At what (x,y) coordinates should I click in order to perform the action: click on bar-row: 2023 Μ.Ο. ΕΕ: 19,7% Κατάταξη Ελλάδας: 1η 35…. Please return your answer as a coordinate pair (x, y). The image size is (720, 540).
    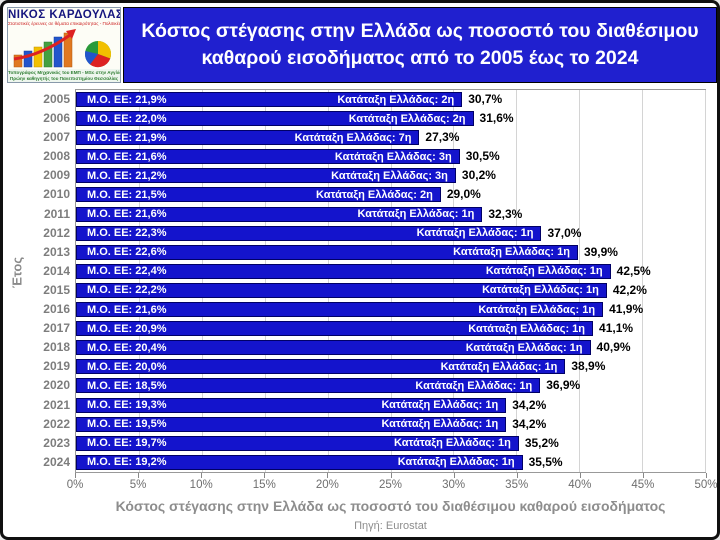
    Looking at the image, I should click on (374, 443).